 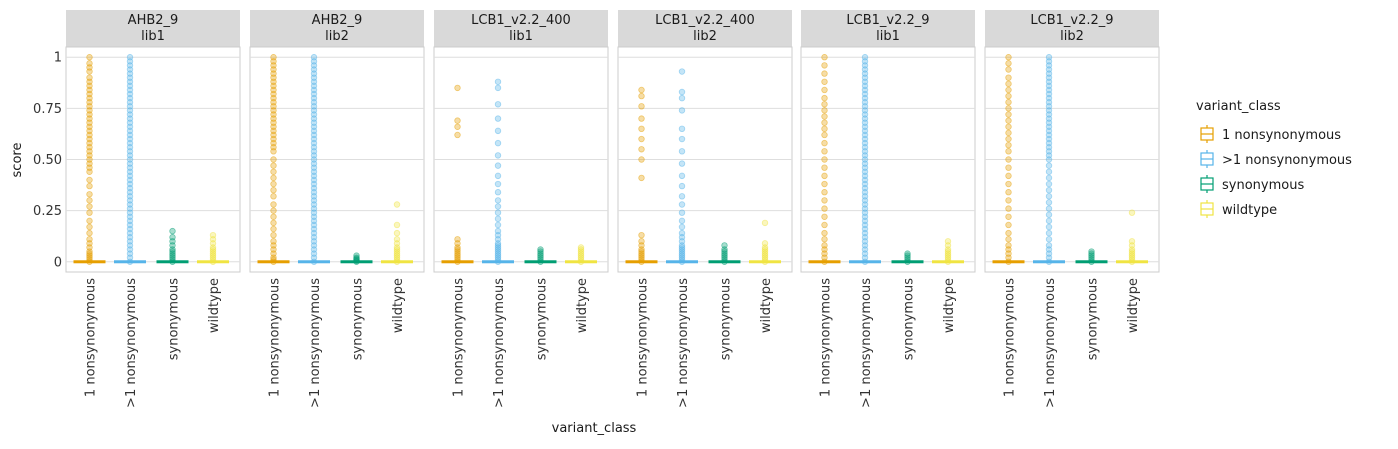 What do you see at coordinates (1263, 185) in the screenshot?
I see `legend-entry-label: synonymous` at bounding box center [1263, 185].